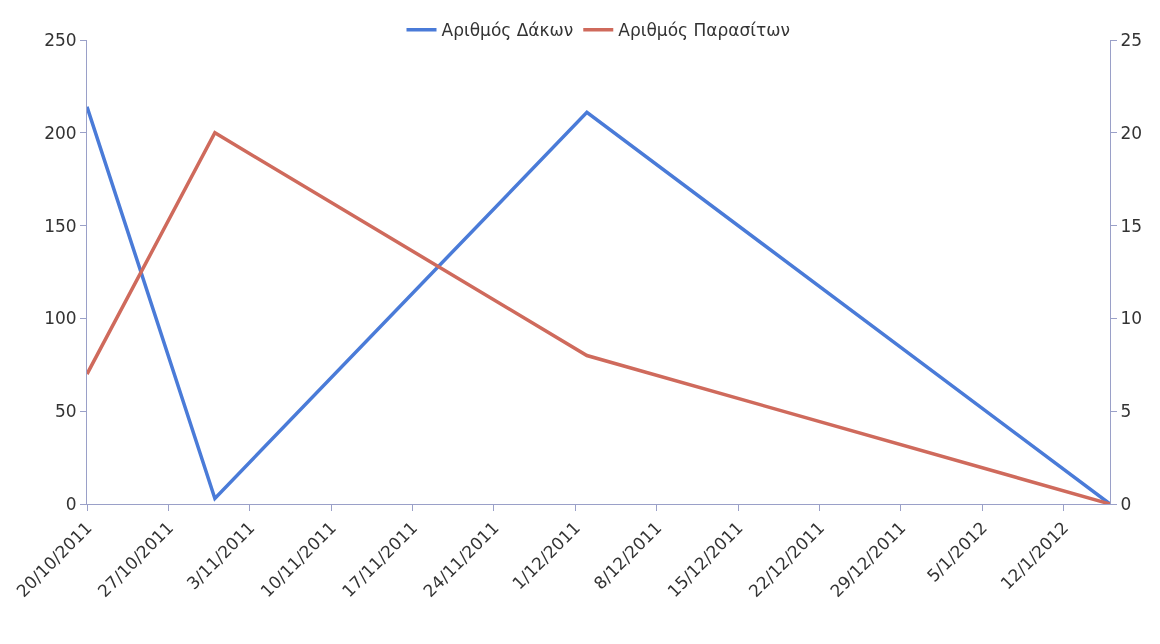  Describe the element at coordinates (60, 39) in the screenshot. I see `y-tick-label: 250` at that location.